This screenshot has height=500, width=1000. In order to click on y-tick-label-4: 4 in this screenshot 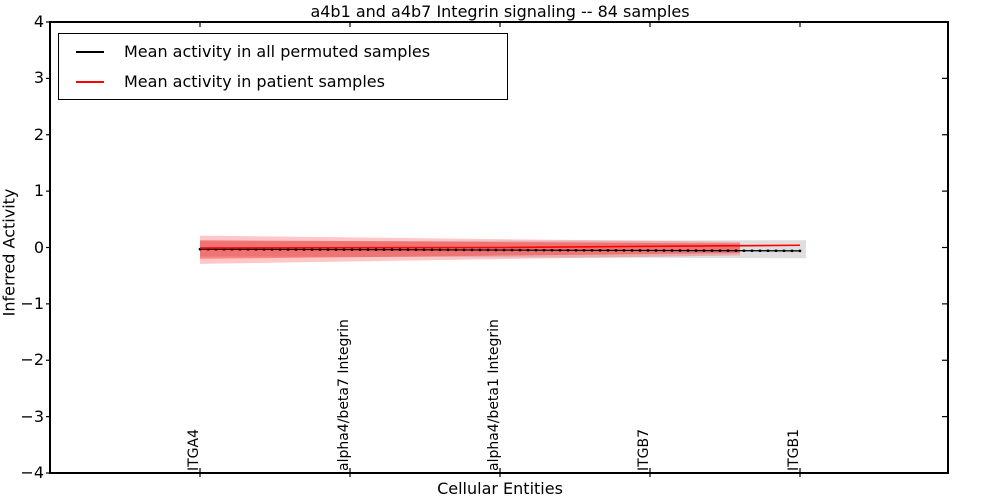, I will do `click(38, 21)`.